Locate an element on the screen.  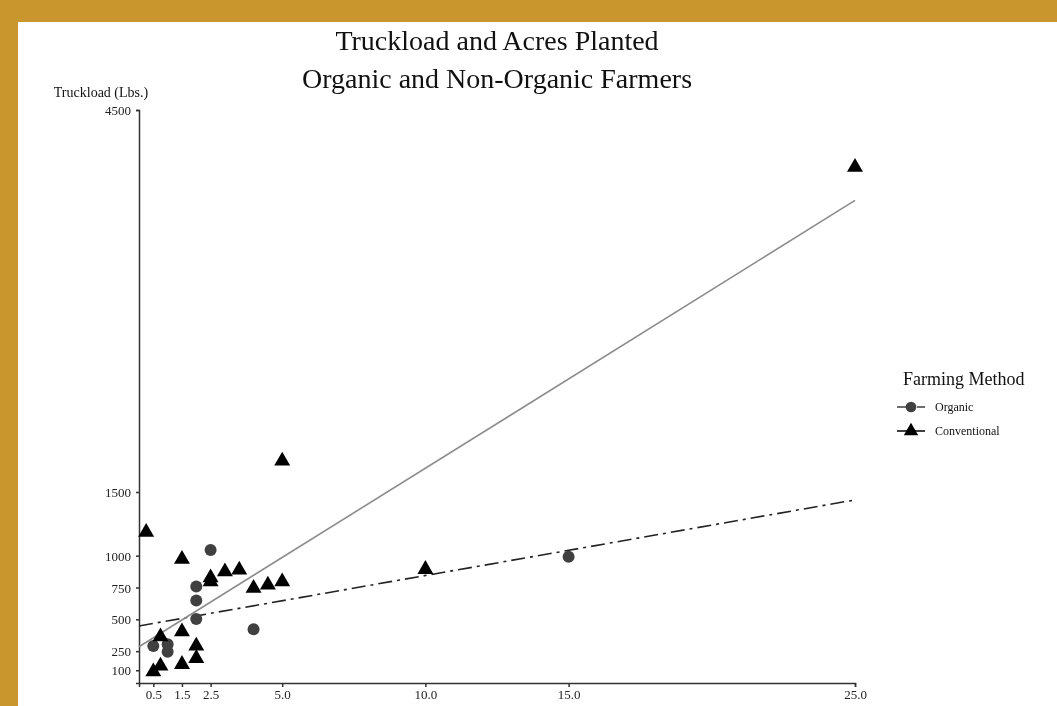
y-tick-label: 750 is located at coordinates (121, 588).